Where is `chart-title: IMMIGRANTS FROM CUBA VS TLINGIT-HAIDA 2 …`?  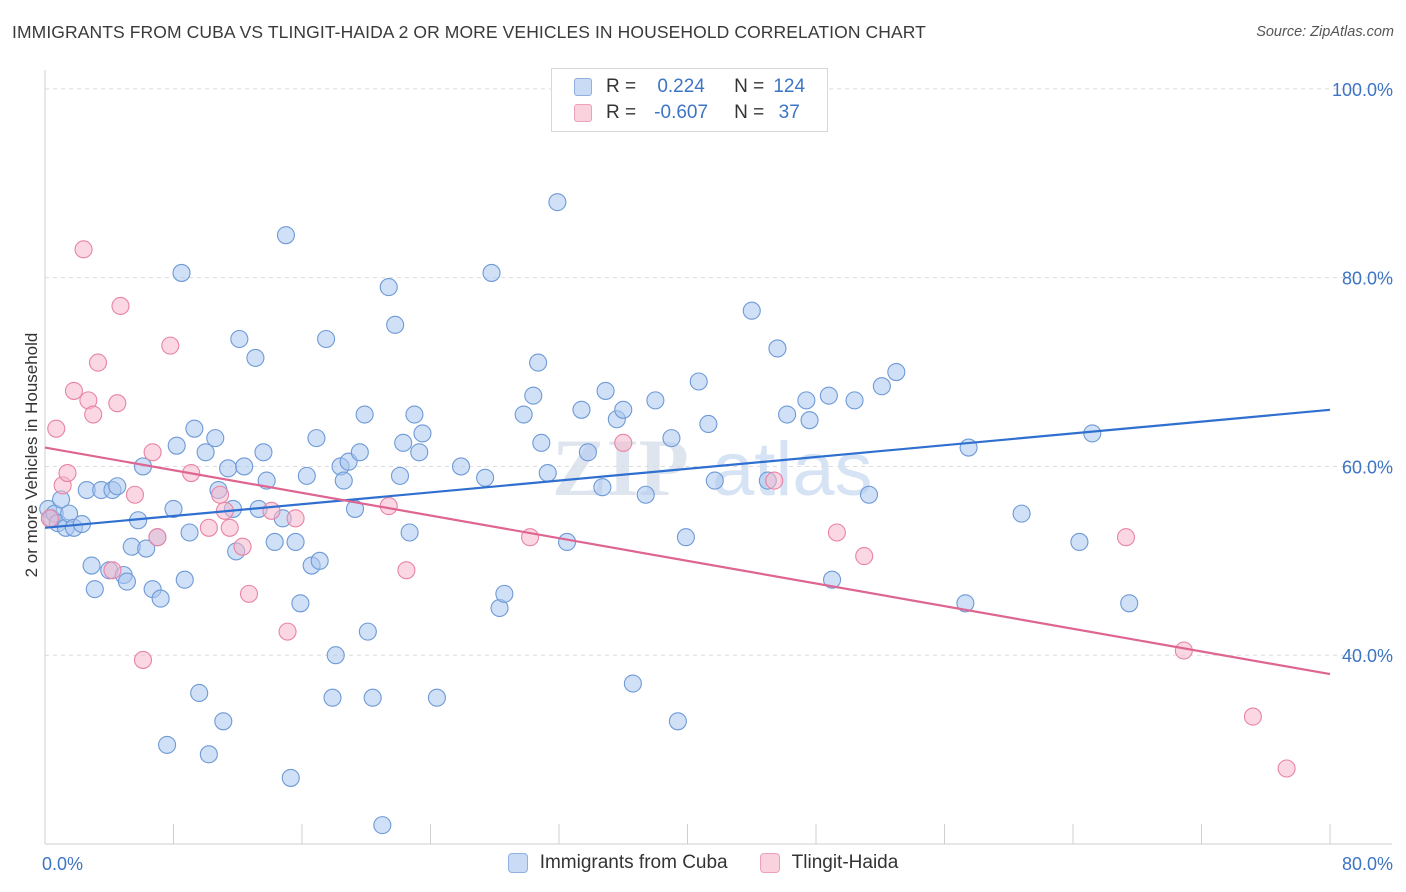
chart-title: IMMIGRANTS FROM CUBA VS TLINGIT-HAIDA 2 … is located at coordinates (469, 32).